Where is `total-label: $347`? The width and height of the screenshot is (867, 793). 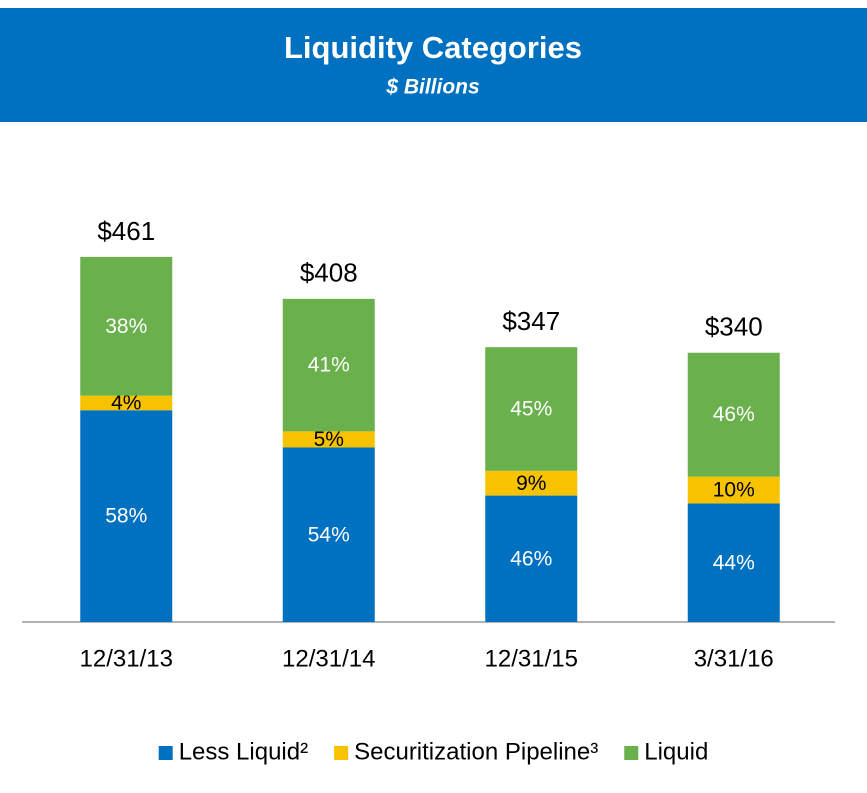 total-label: $347 is located at coordinates (531, 321).